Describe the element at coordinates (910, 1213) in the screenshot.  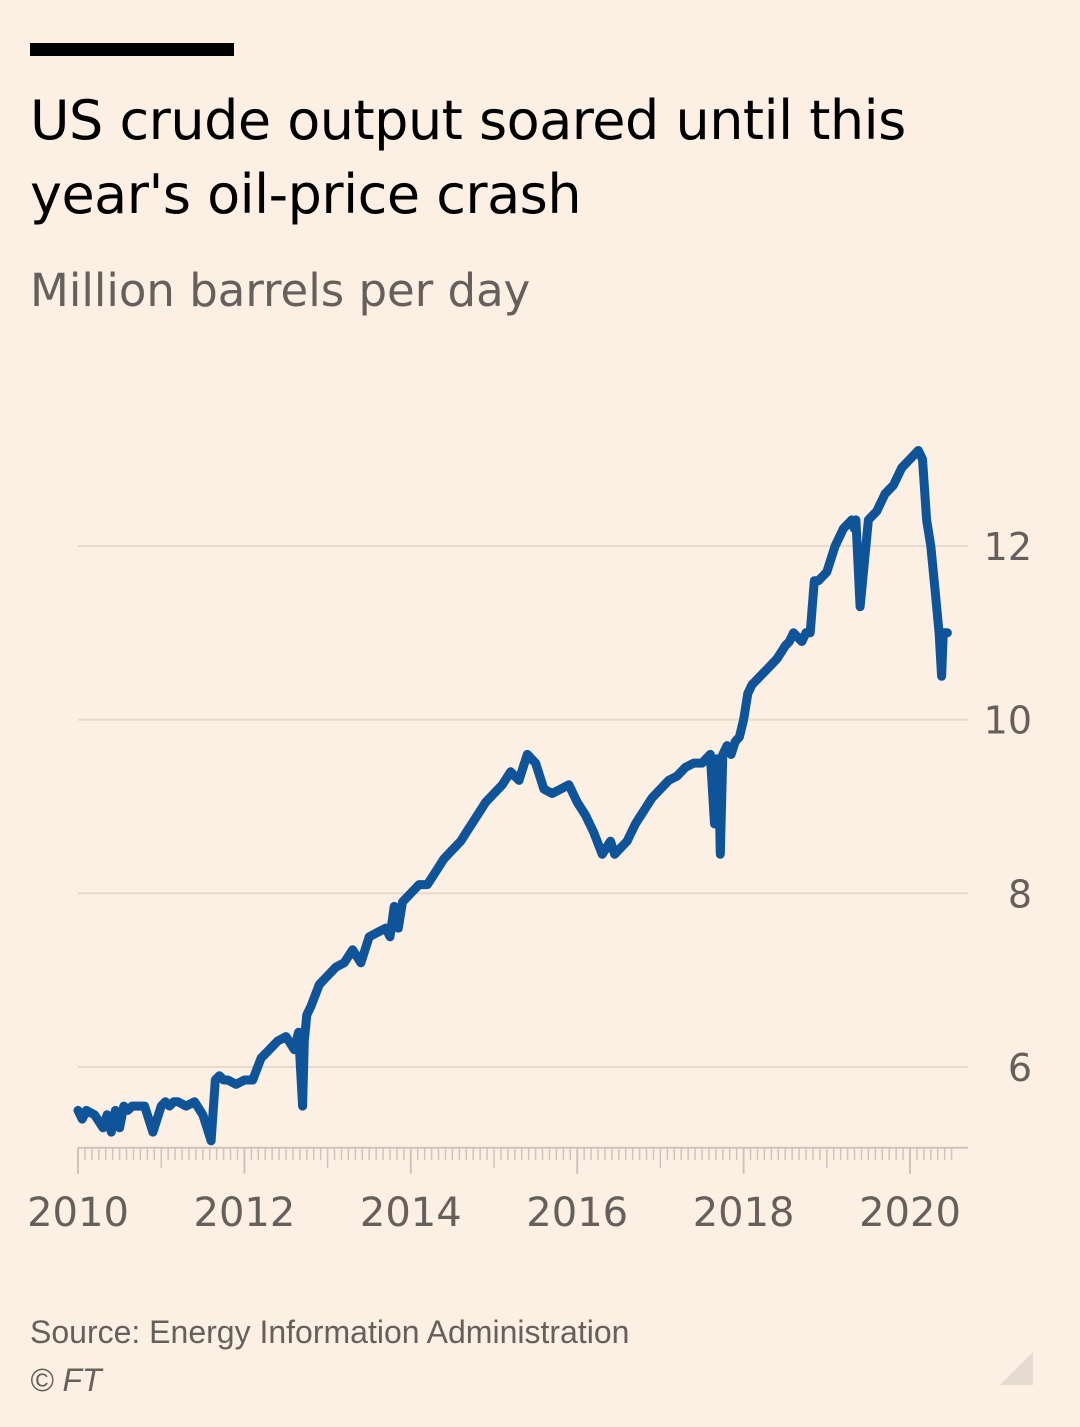
I see `x-tick-label: 2020` at that location.